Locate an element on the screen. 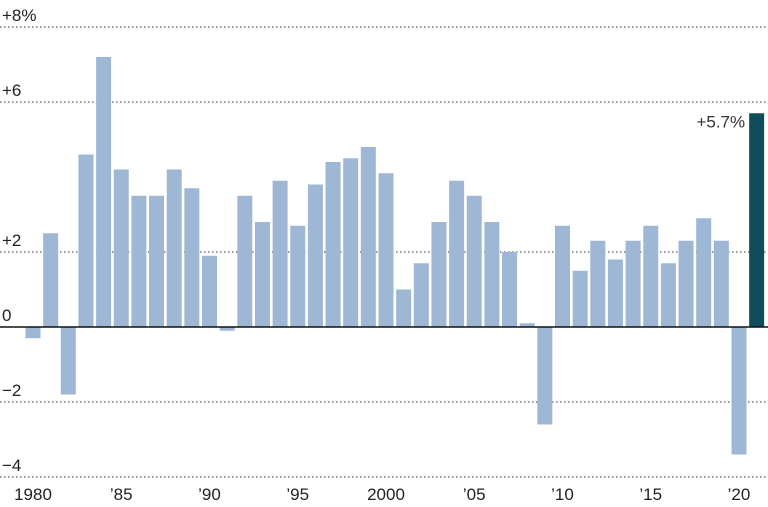  y-tick-label: −2 is located at coordinates (11, 390).